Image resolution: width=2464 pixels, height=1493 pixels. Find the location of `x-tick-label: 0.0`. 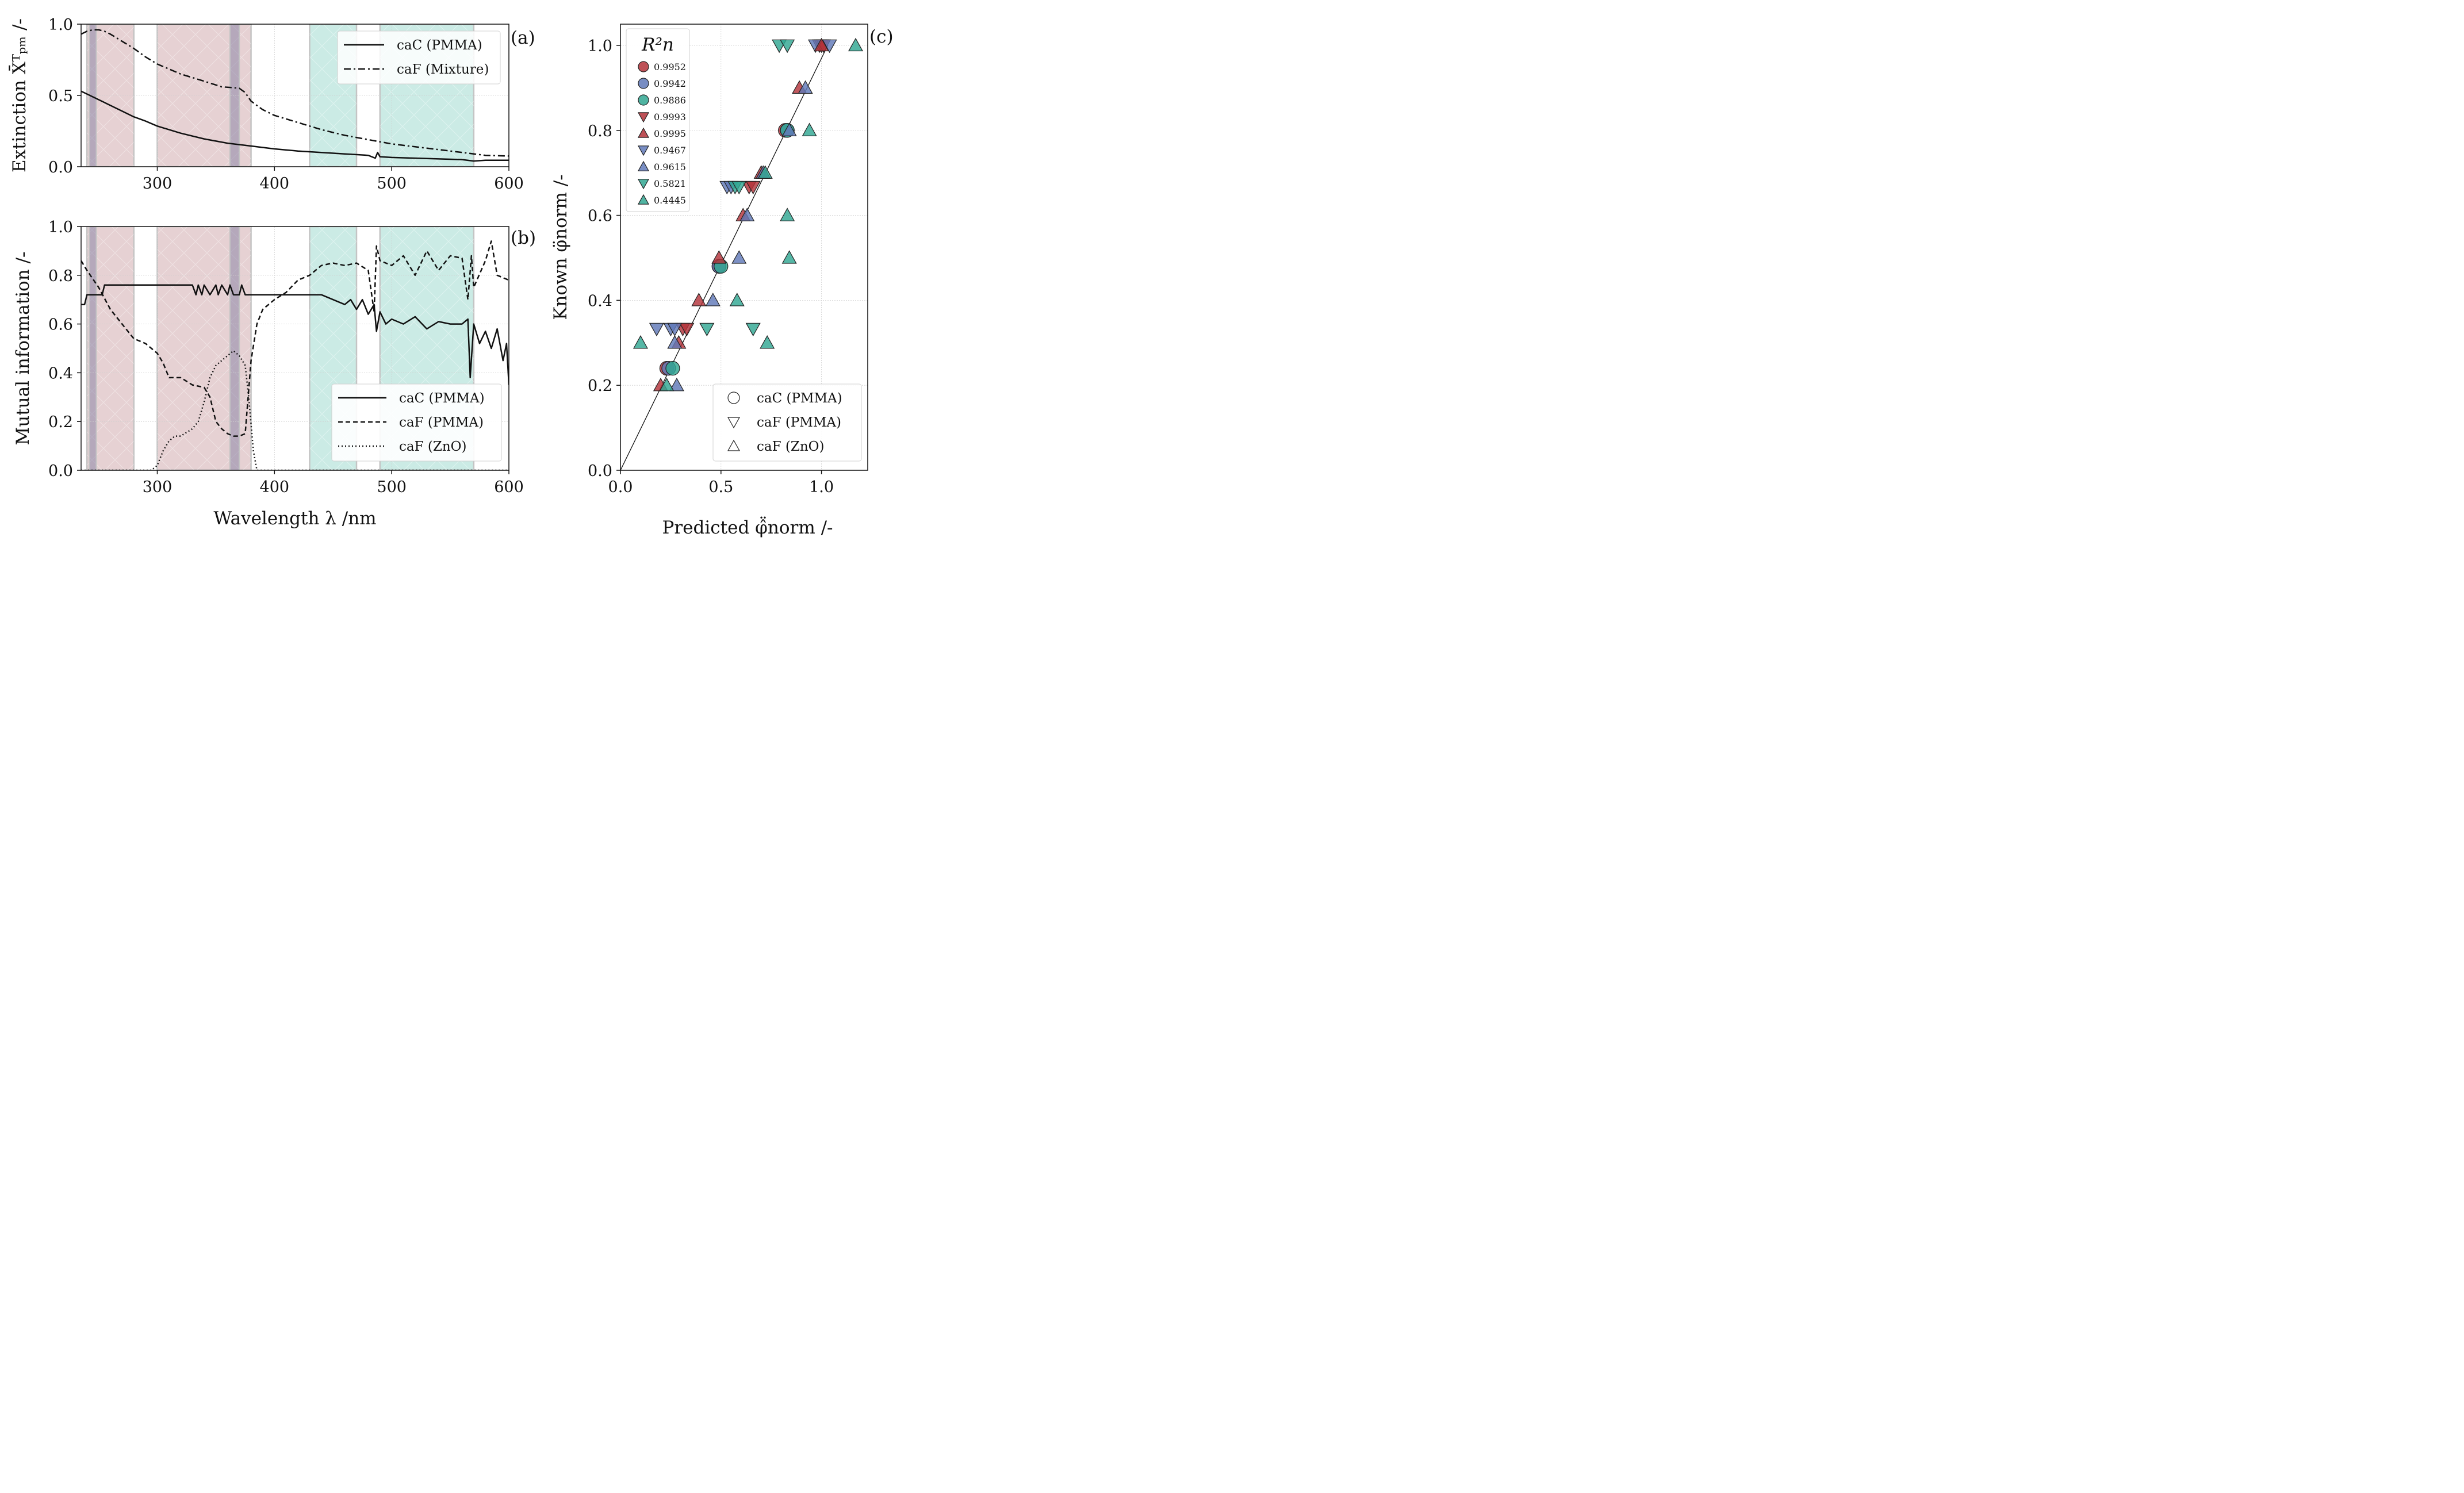

x-tick-label: 0.0 is located at coordinates (620, 487).